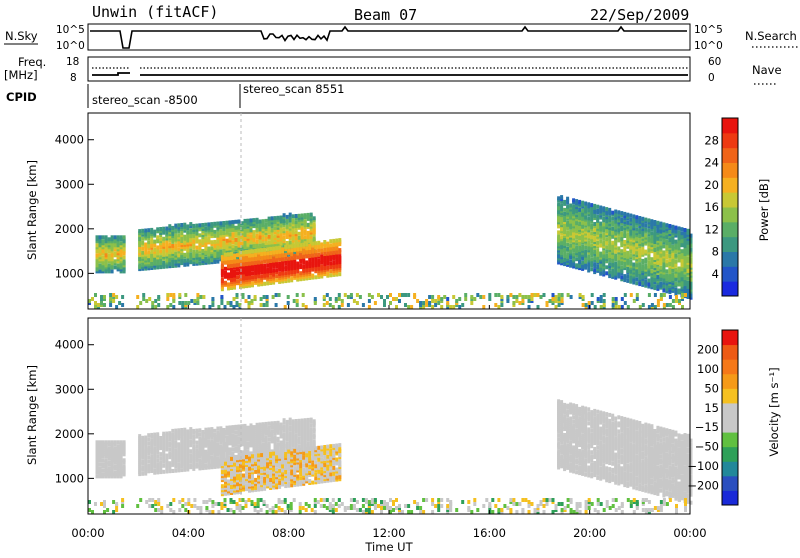 This screenshot has height=558, width=800. Describe the element at coordinates (714, 62) in the screenshot. I see `nave-tick-top: 60` at that location.